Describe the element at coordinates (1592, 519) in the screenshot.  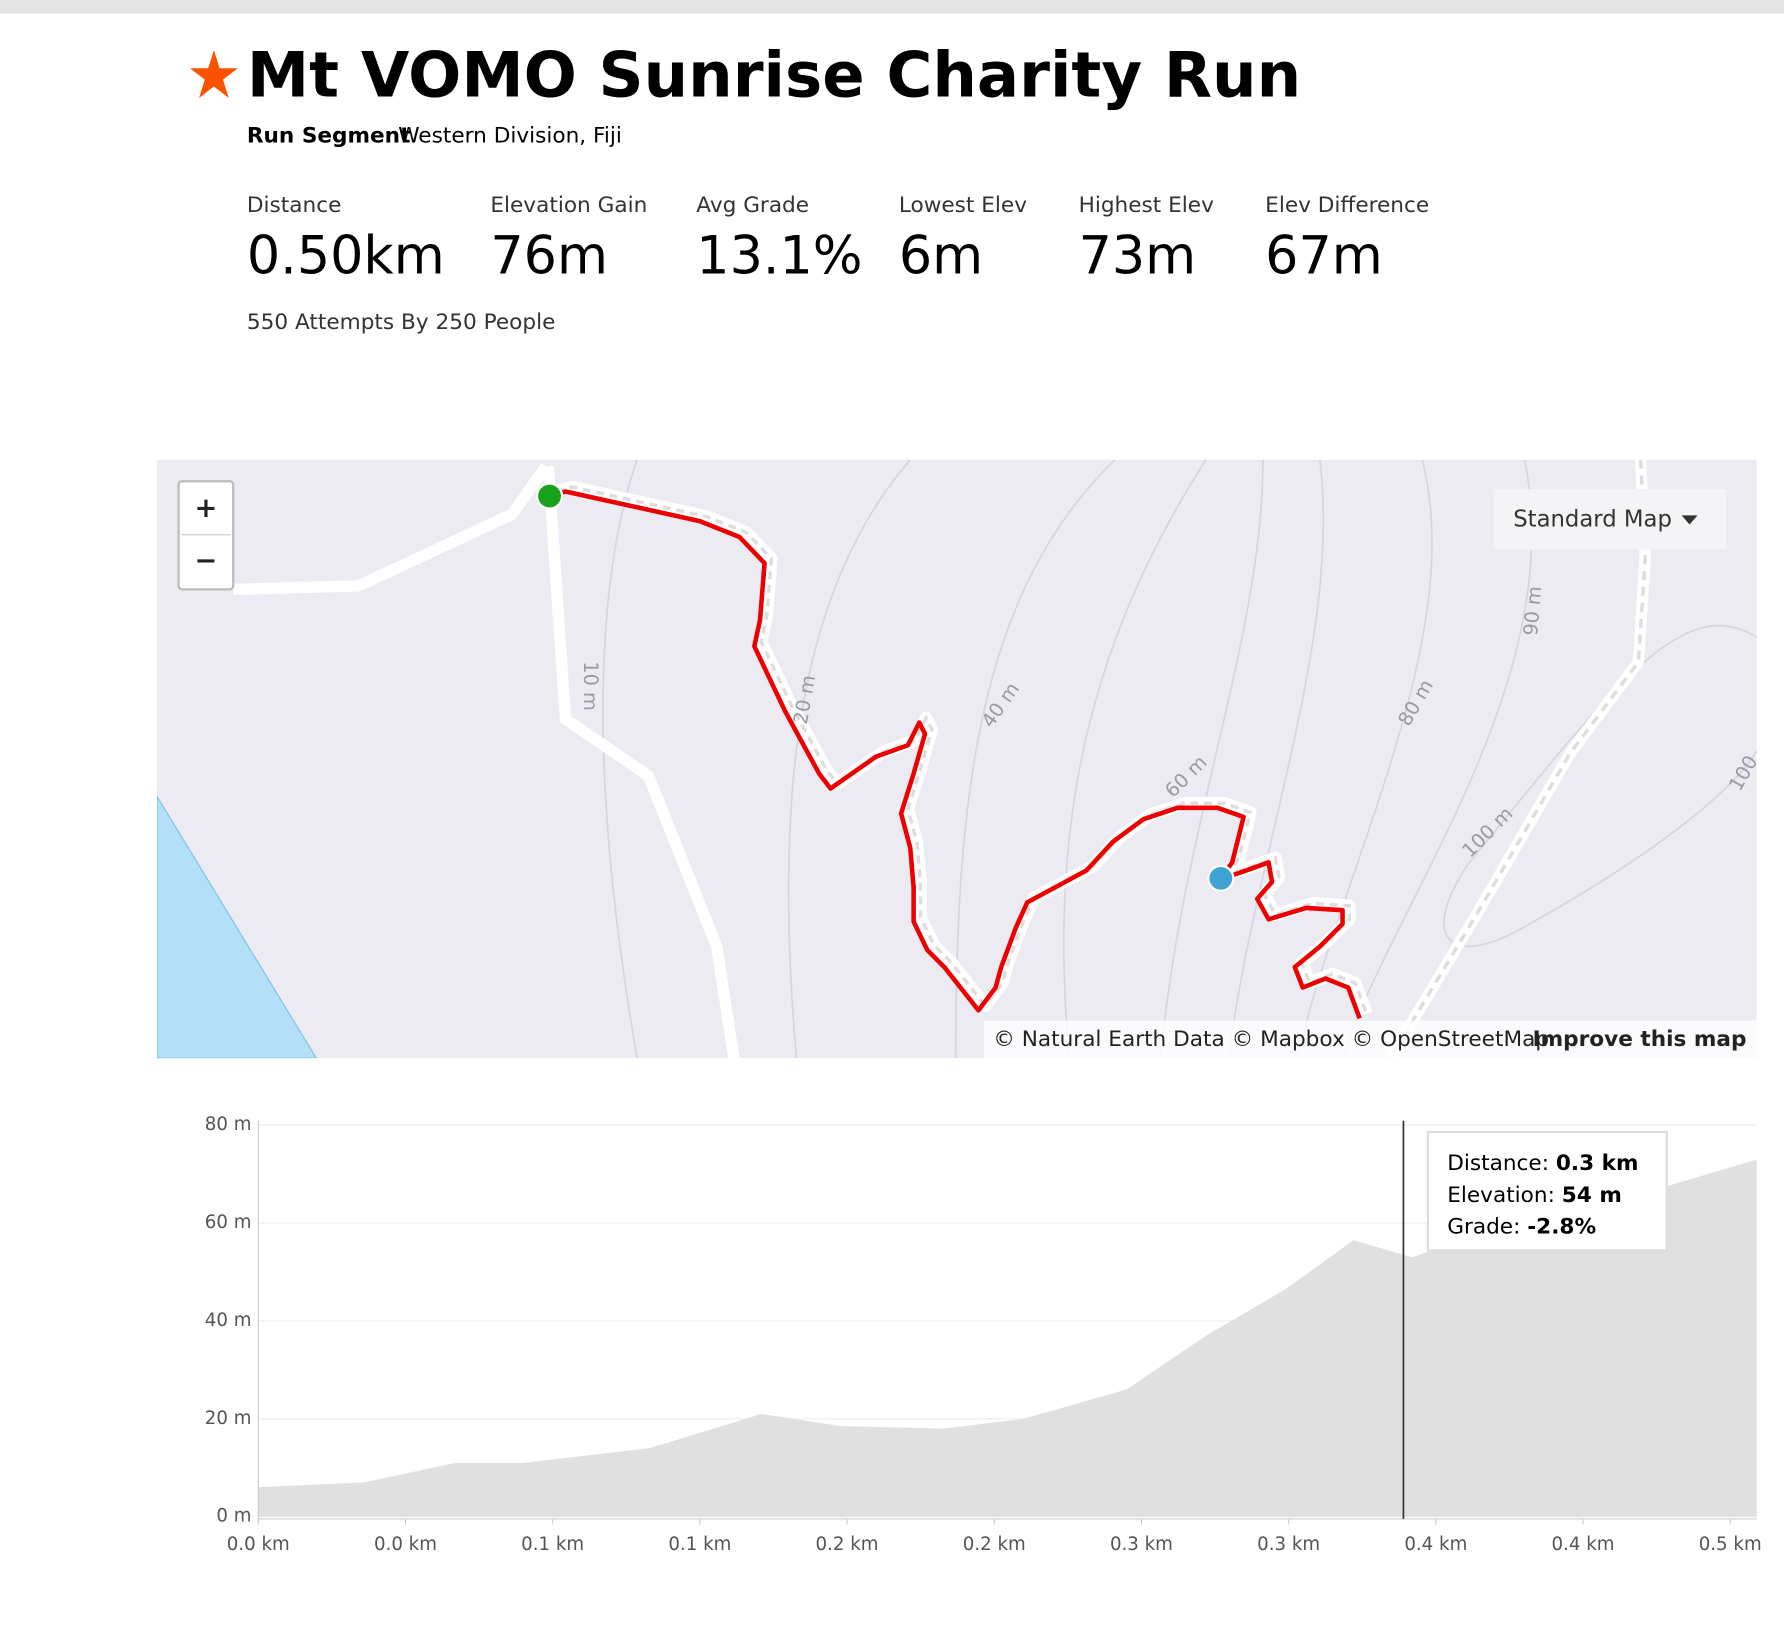
I see `layer-button: Standard Map` at that location.